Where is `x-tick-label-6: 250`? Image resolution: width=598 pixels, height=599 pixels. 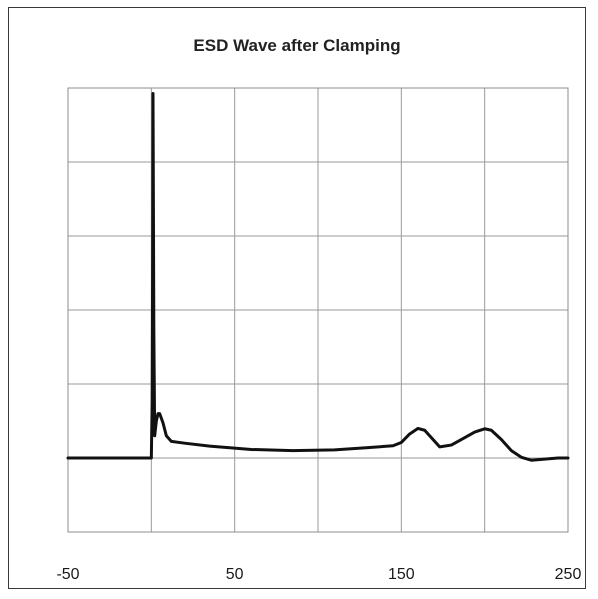 x-tick-label-6: 250 is located at coordinates (568, 574).